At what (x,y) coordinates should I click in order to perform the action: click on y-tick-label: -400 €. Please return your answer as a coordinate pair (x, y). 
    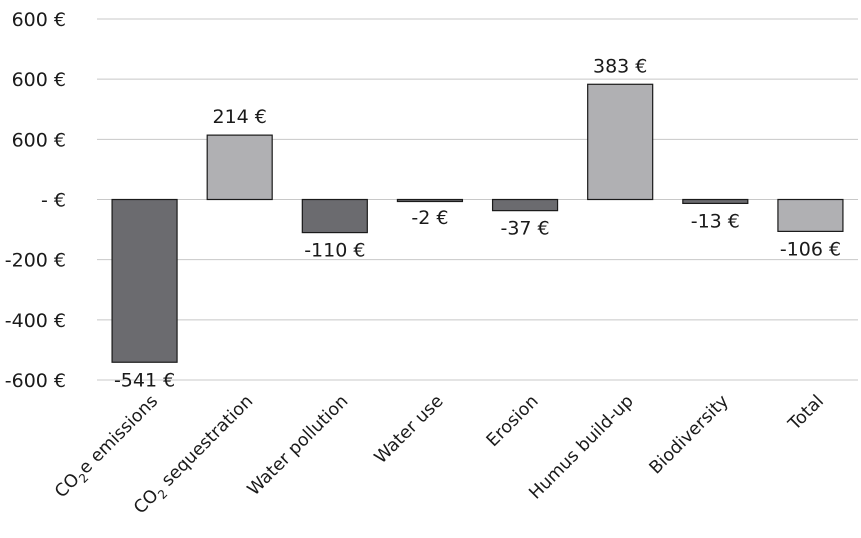
    Looking at the image, I should click on (35, 321).